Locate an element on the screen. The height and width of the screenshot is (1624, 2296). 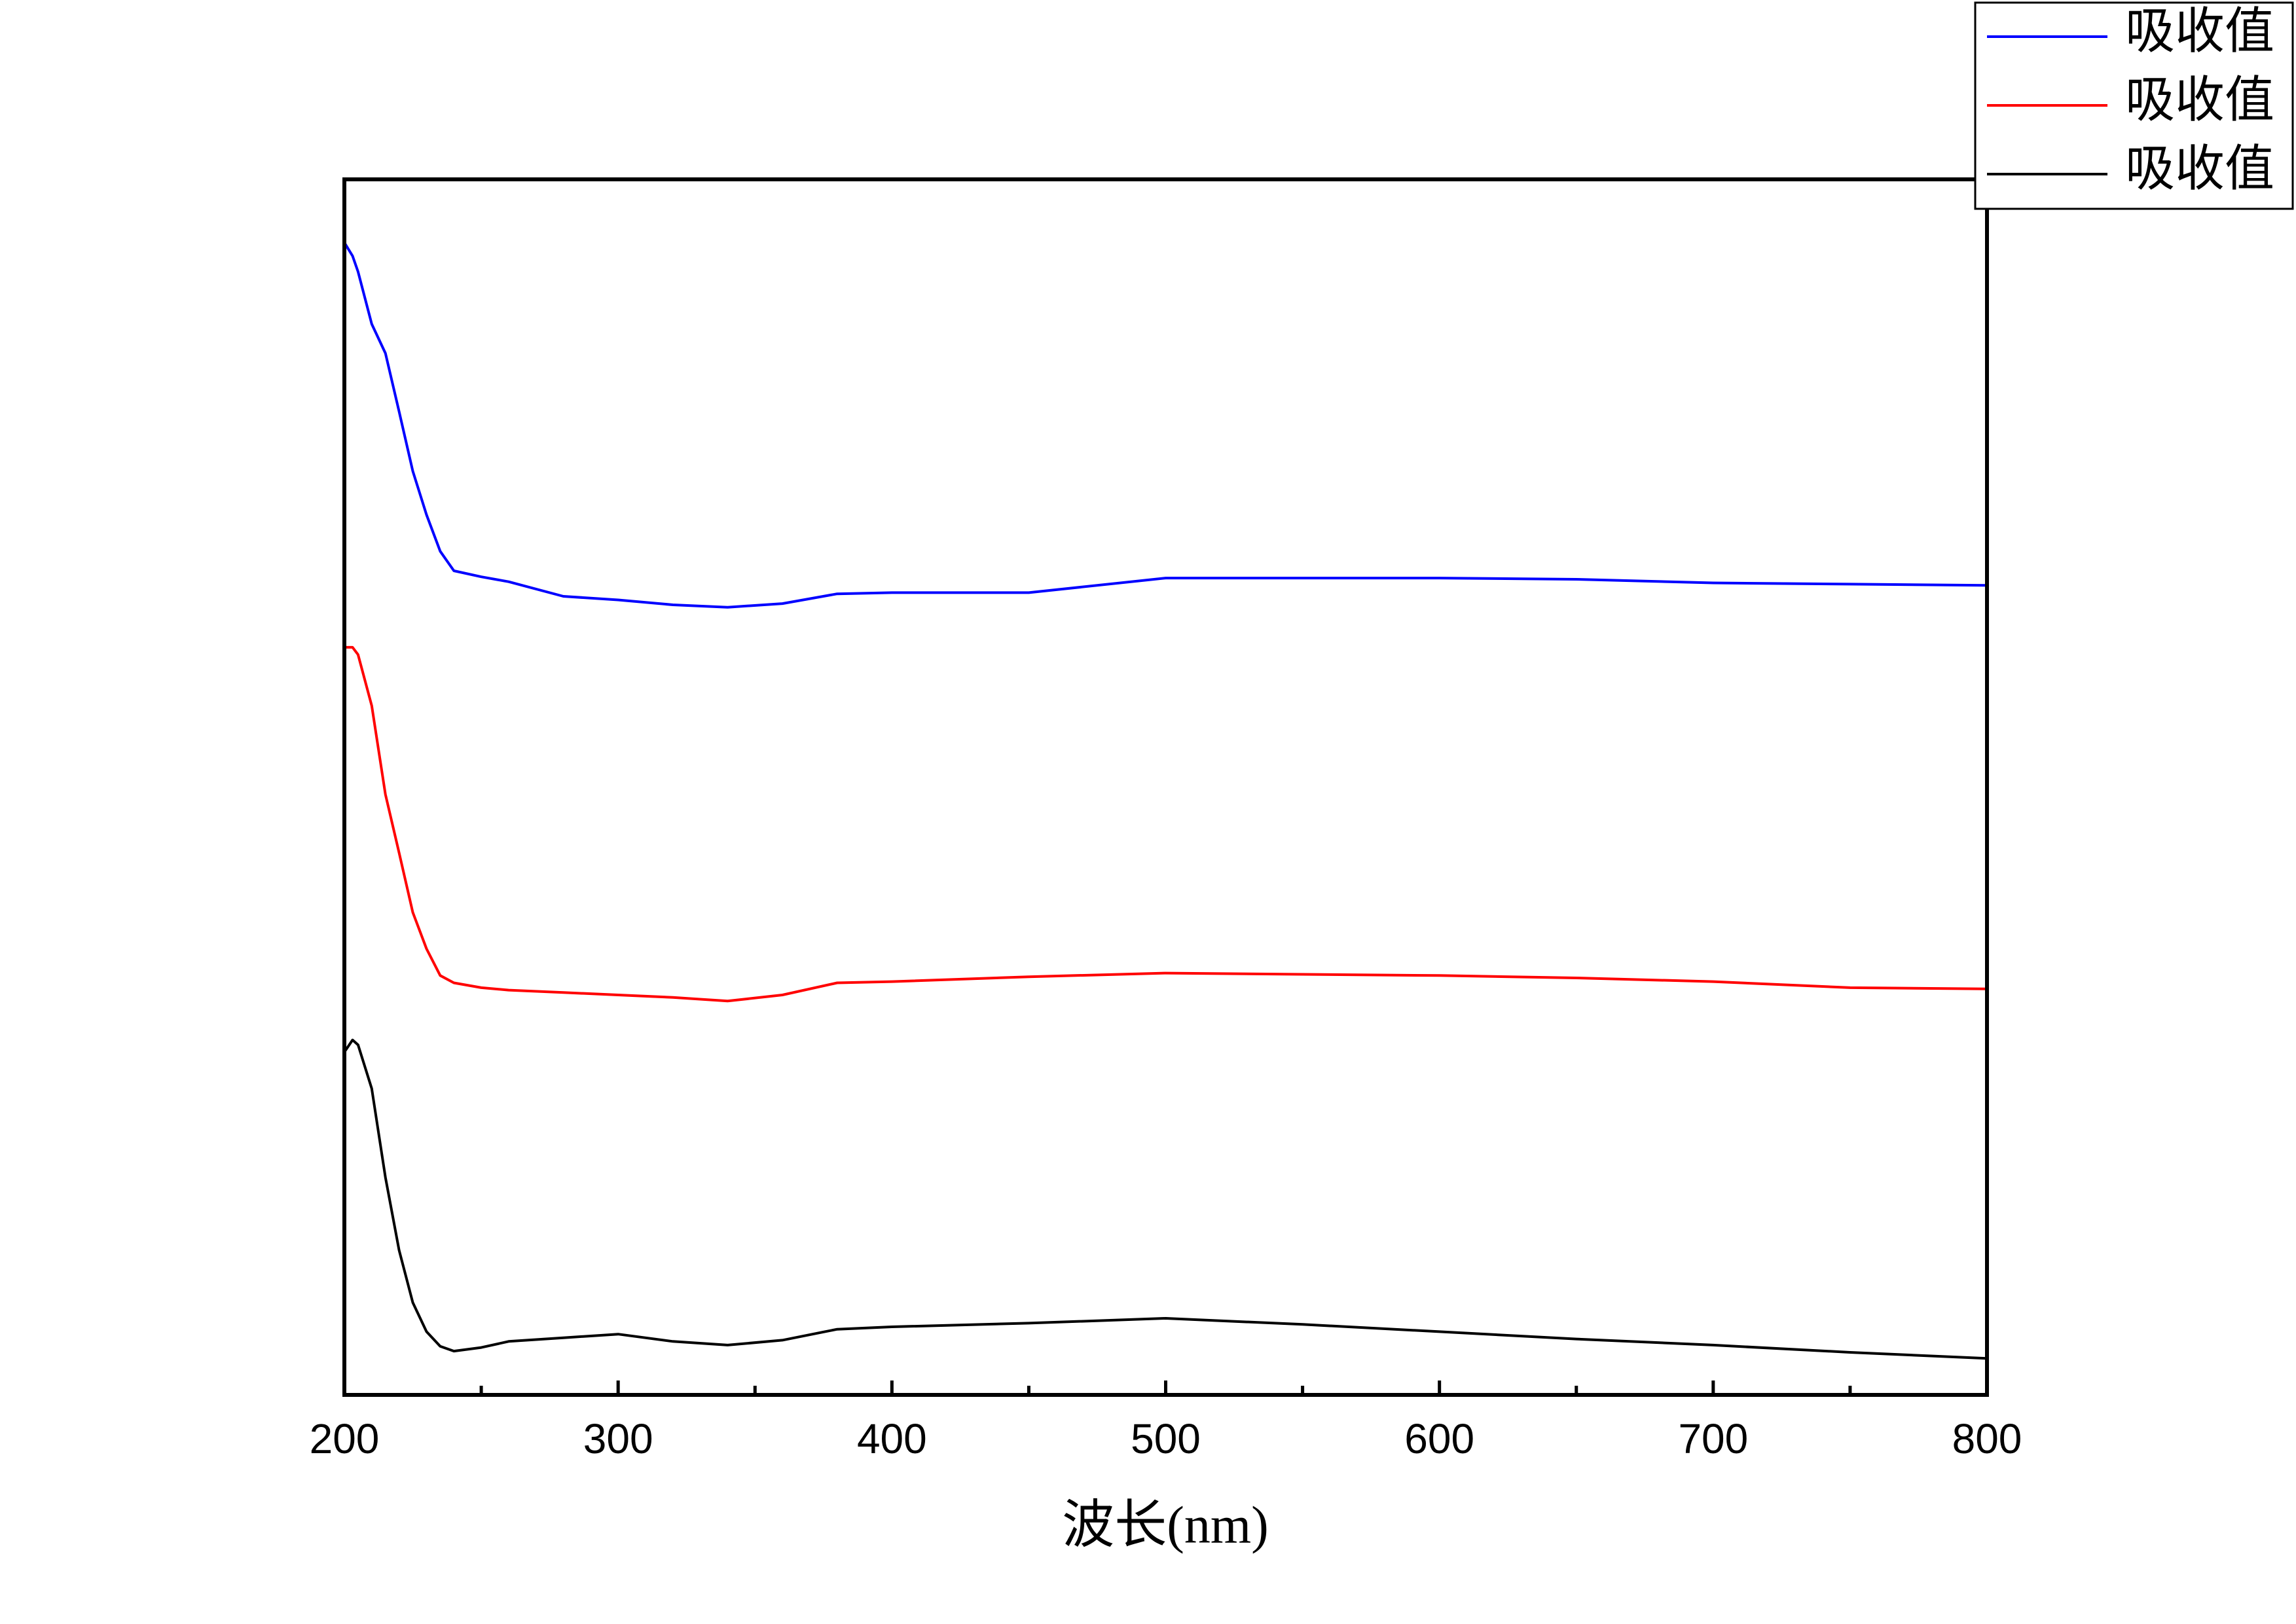
x-tick-label: 300 is located at coordinates (618, 1438).